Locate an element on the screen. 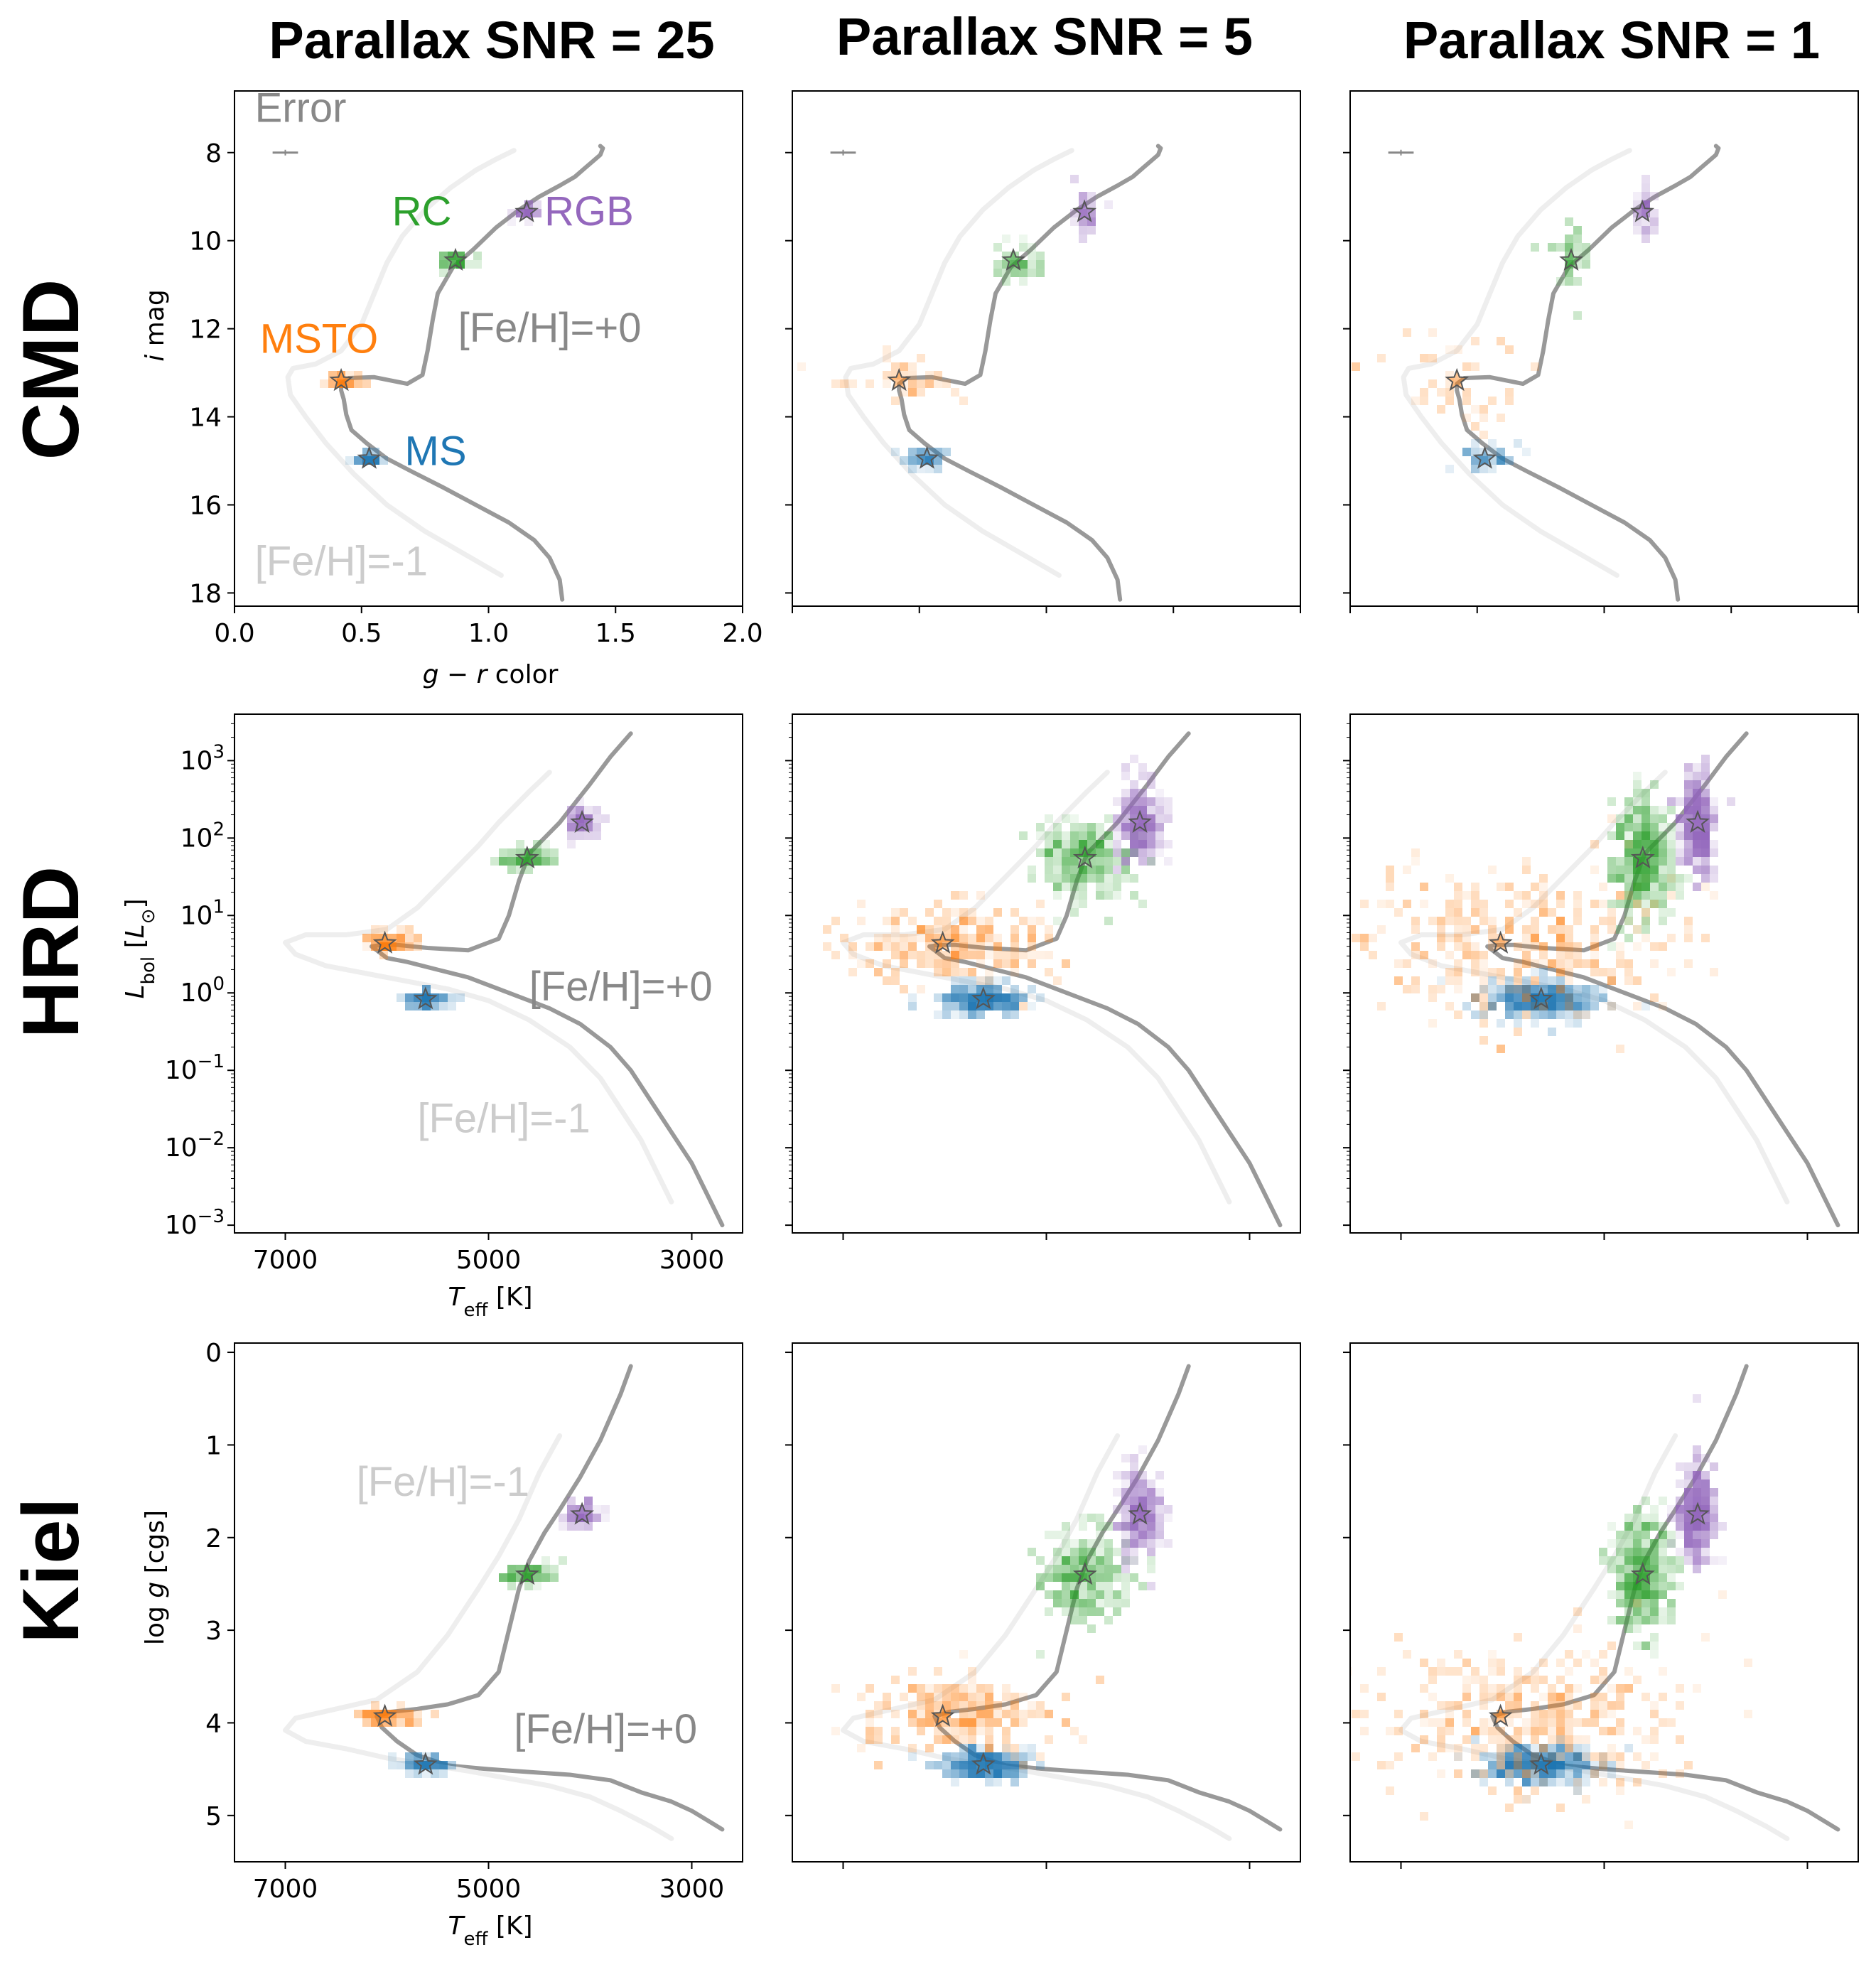 The height and width of the screenshot is (1962, 1876). y-tick-label: 3 is located at coordinates (213, 1631).